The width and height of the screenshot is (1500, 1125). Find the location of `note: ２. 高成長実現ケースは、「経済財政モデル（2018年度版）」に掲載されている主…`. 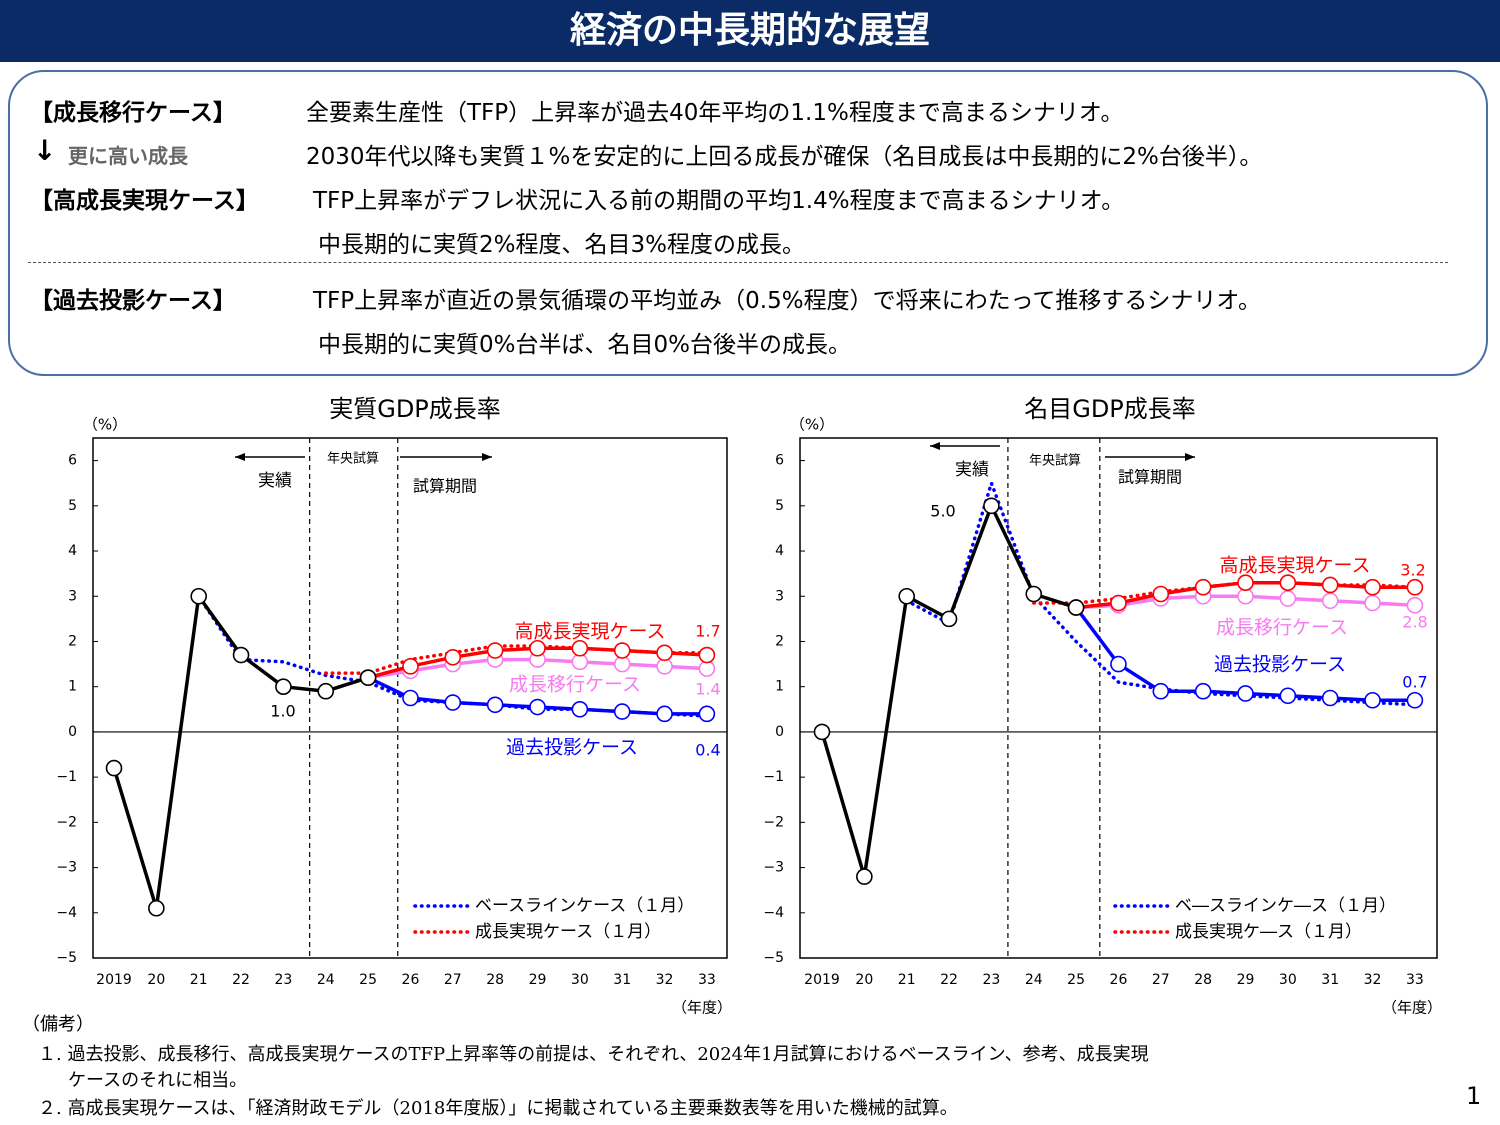

note: ２. 高成長実現ケースは、「経済財政モデル（2018年度版）」に掲載されている主… is located at coordinates (498, 1108).